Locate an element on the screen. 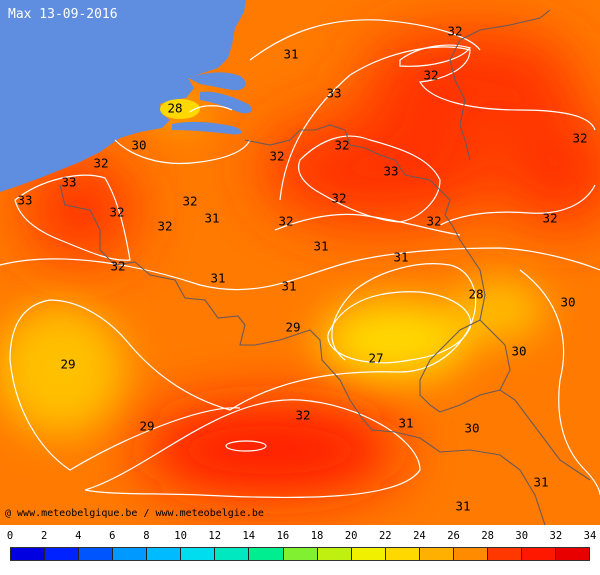  scale-tick-label: 8 is located at coordinates (146, 536).